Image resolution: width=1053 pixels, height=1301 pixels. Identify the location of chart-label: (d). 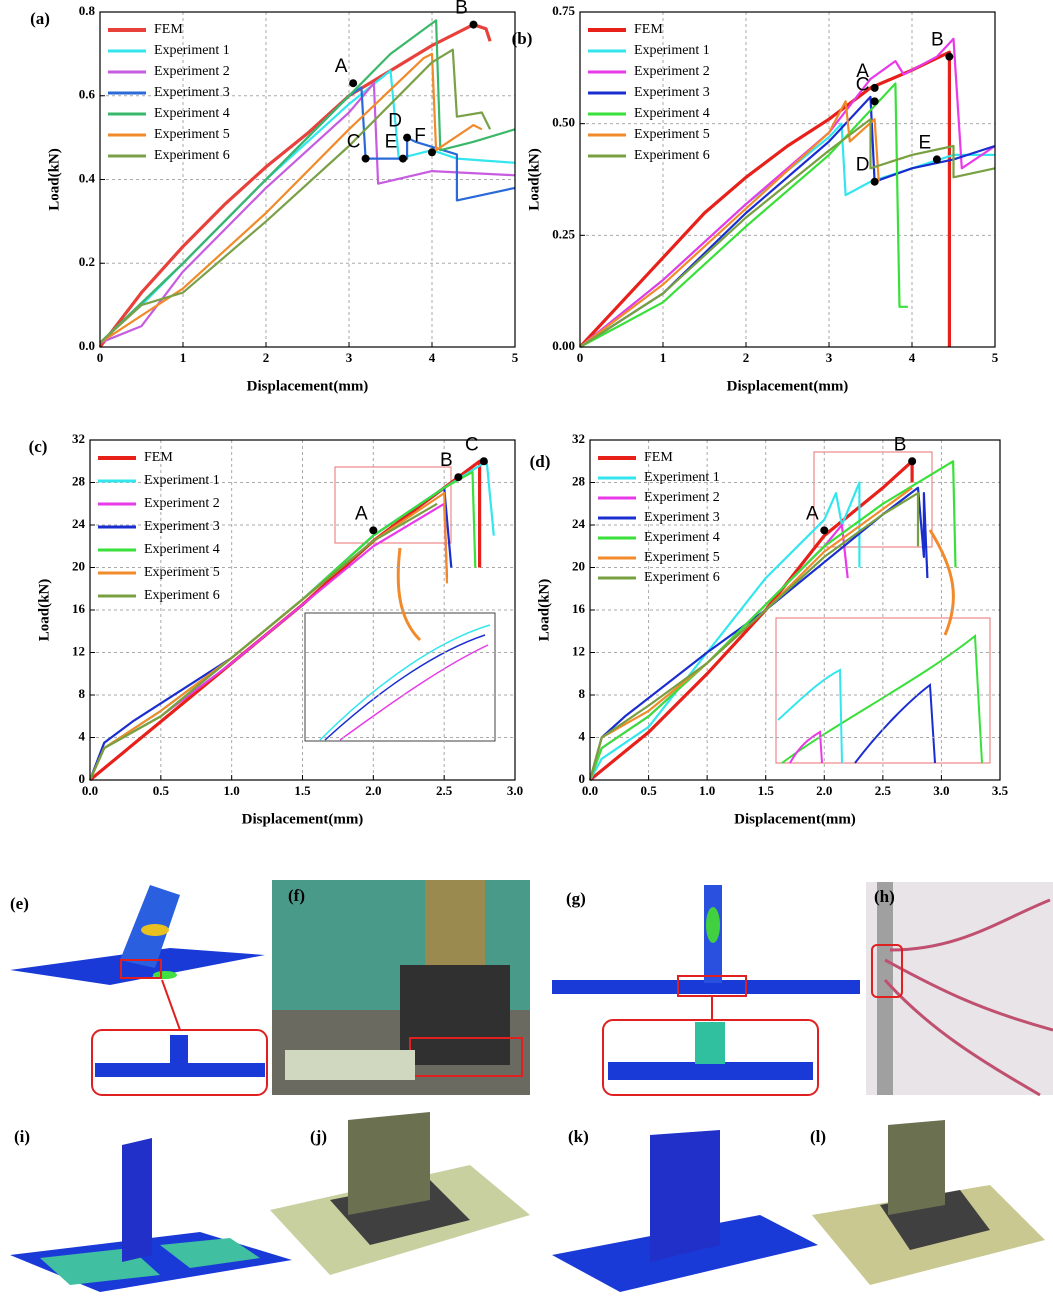
(540, 461).